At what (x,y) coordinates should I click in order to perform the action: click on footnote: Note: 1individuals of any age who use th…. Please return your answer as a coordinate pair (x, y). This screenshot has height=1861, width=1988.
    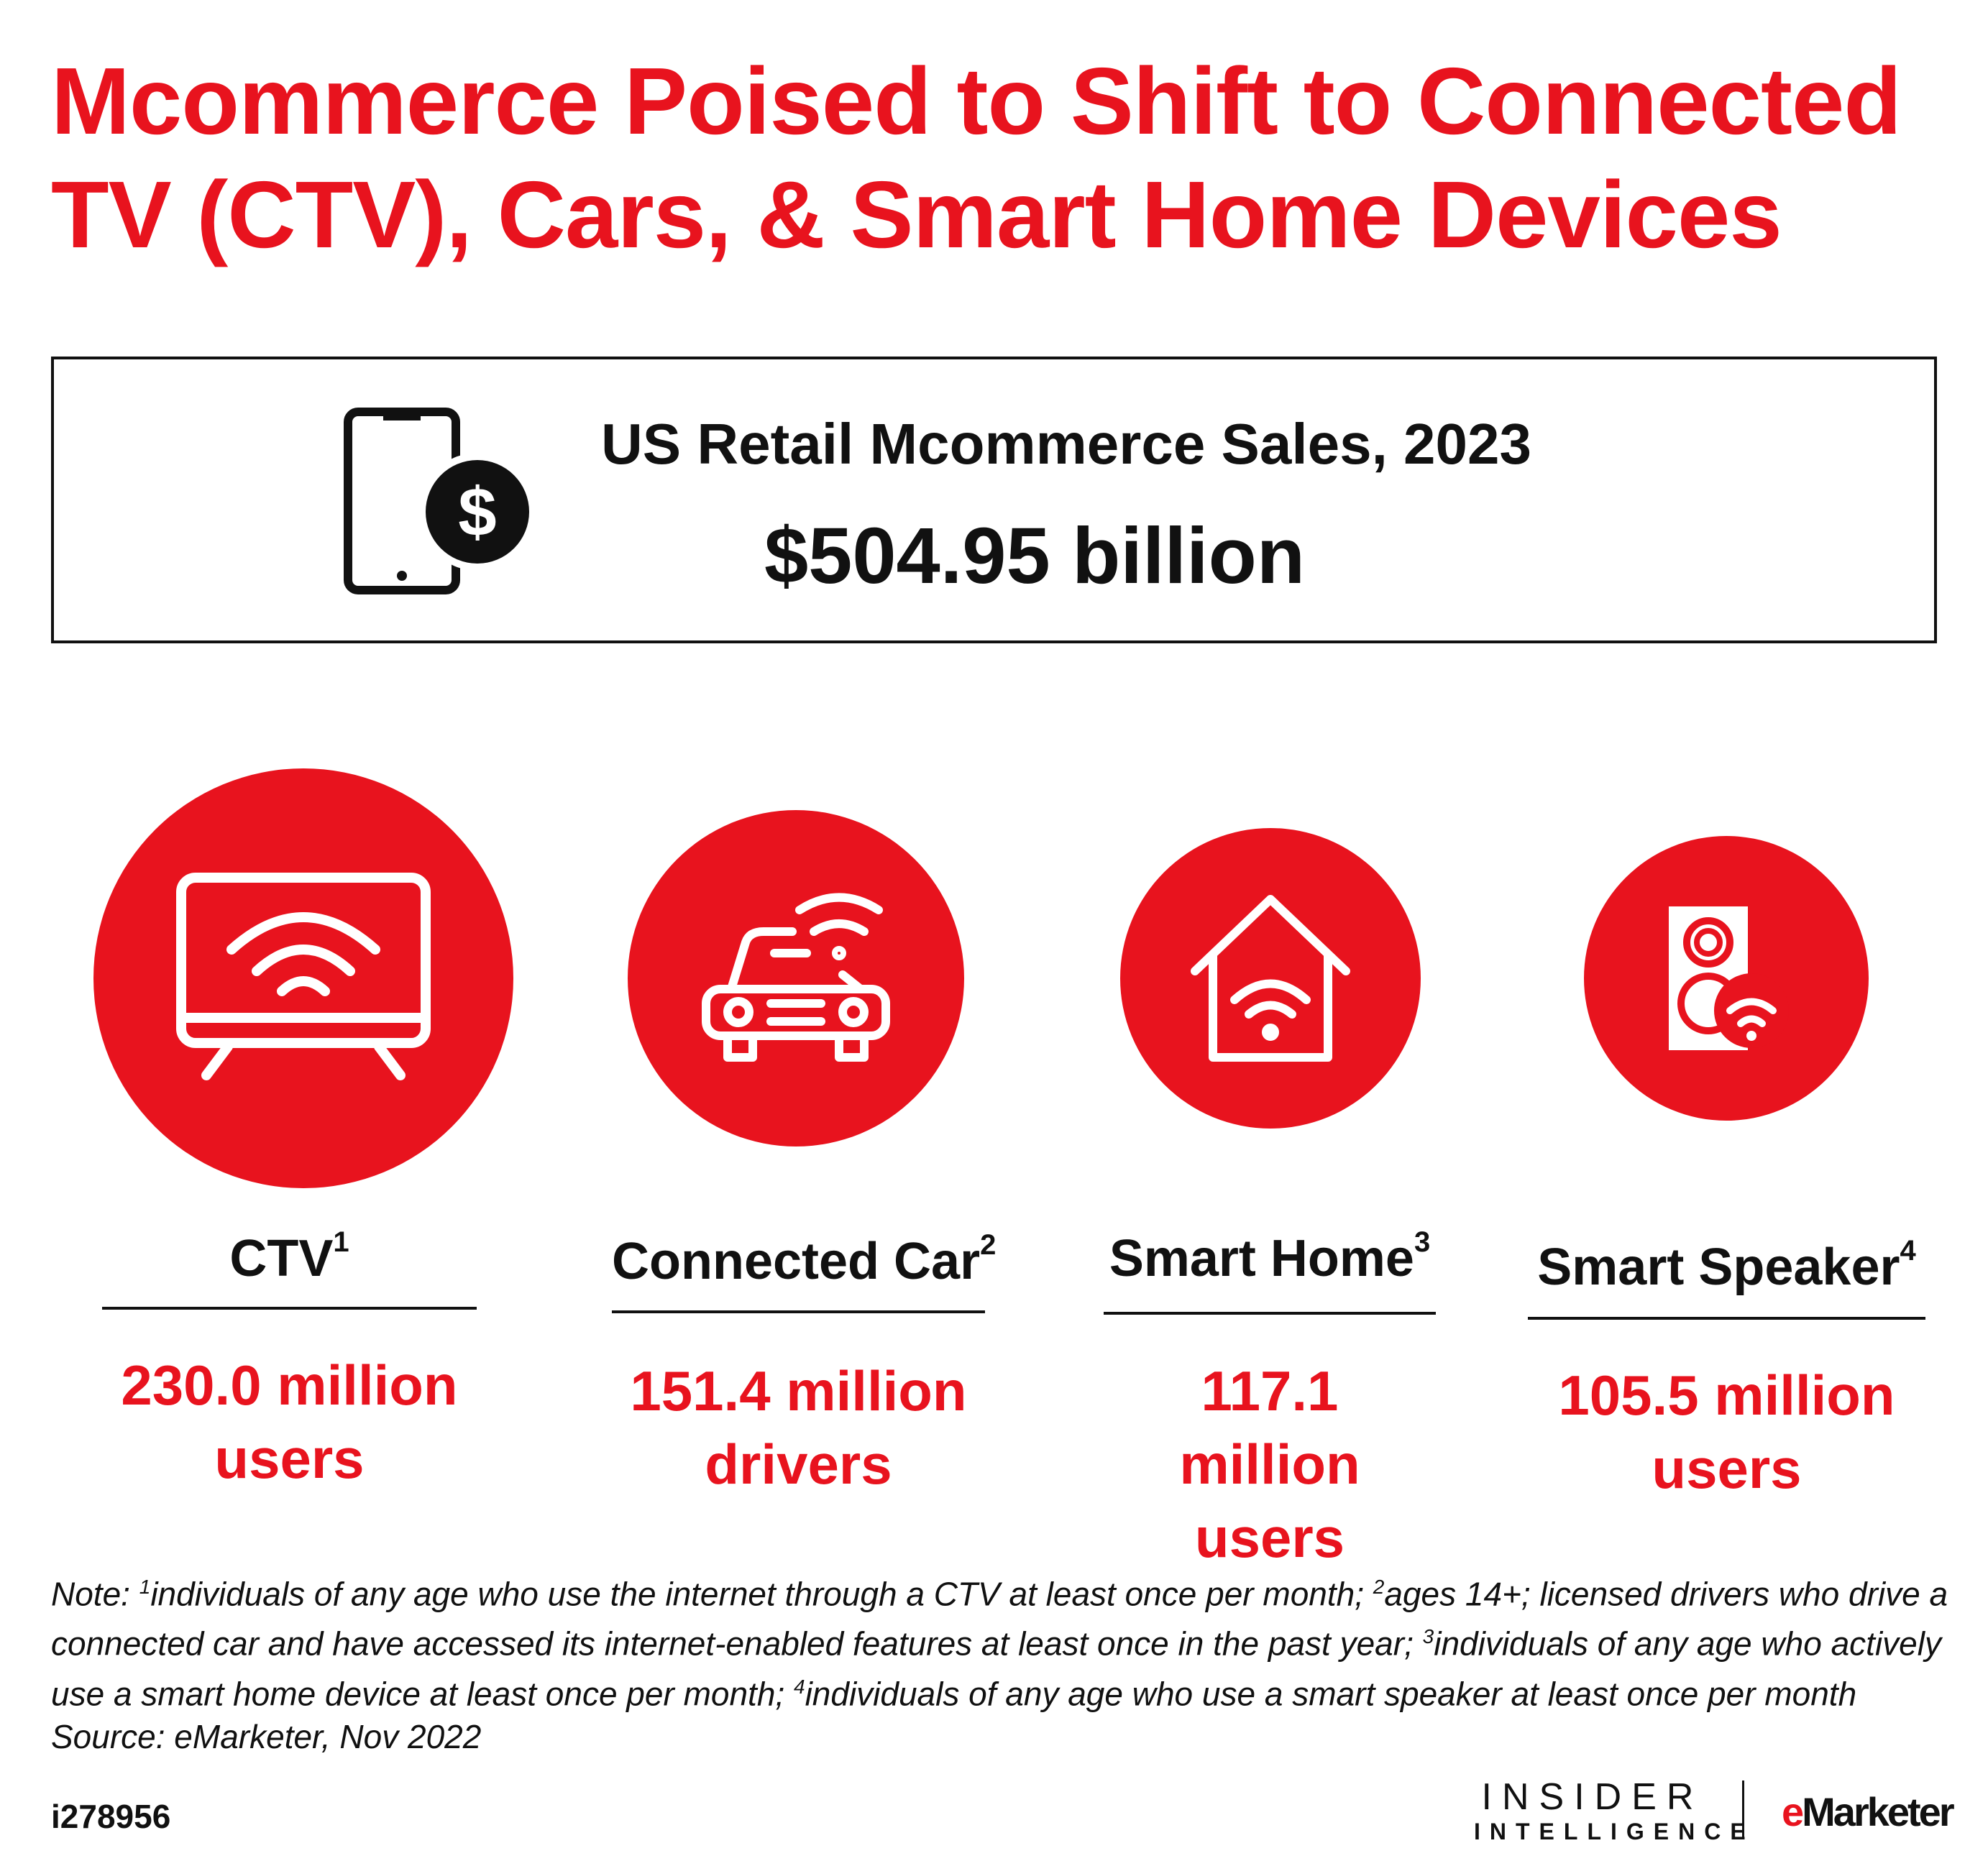
    Looking at the image, I should click on (999, 1665).